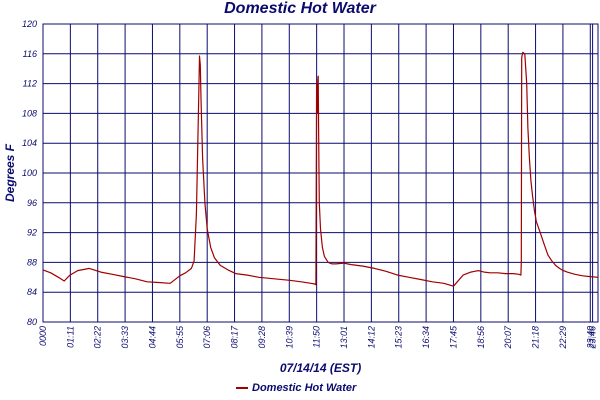 The height and width of the screenshot is (400, 600). I want to click on x-tick-label: 04:44, so click(152, 337).